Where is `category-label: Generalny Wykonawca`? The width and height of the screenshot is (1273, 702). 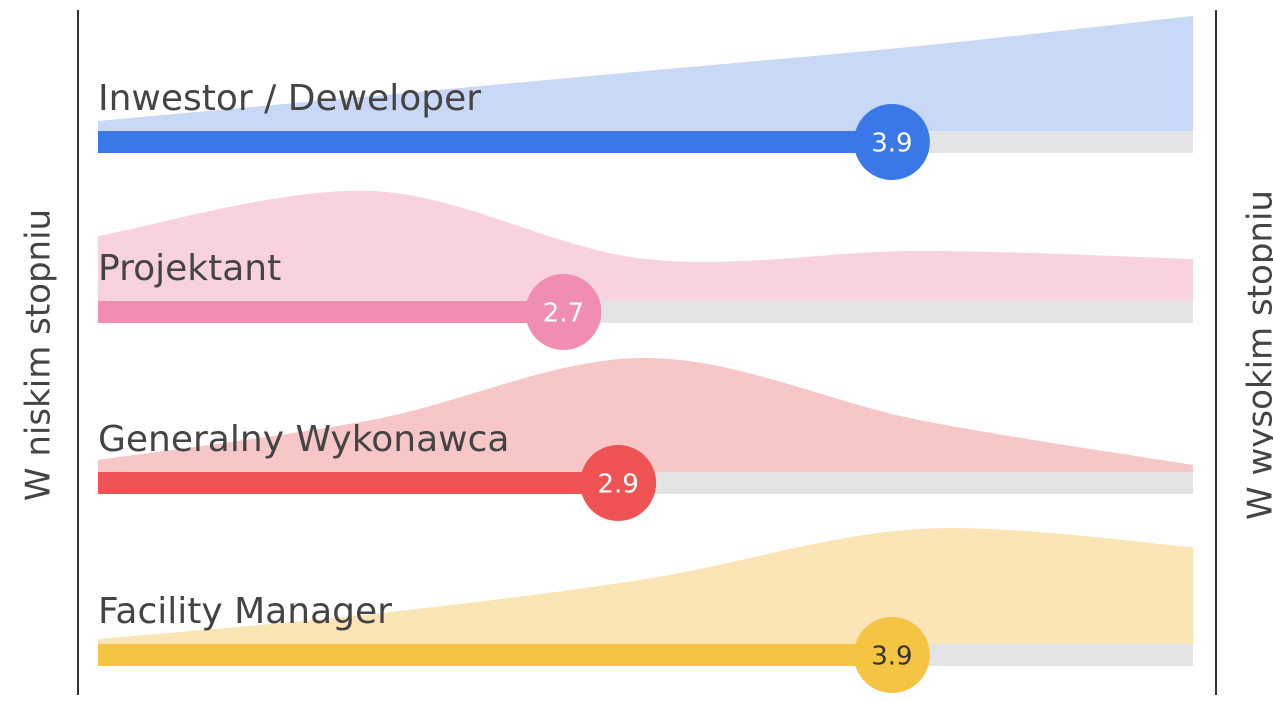
category-label: Generalny Wykonawca is located at coordinates (303, 439).